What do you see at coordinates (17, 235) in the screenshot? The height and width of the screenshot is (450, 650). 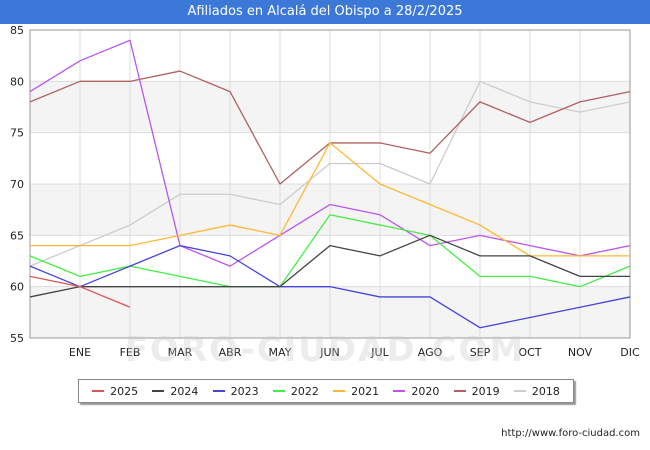 I see `y-tick-label: 65` at bounding box center [17, 235].